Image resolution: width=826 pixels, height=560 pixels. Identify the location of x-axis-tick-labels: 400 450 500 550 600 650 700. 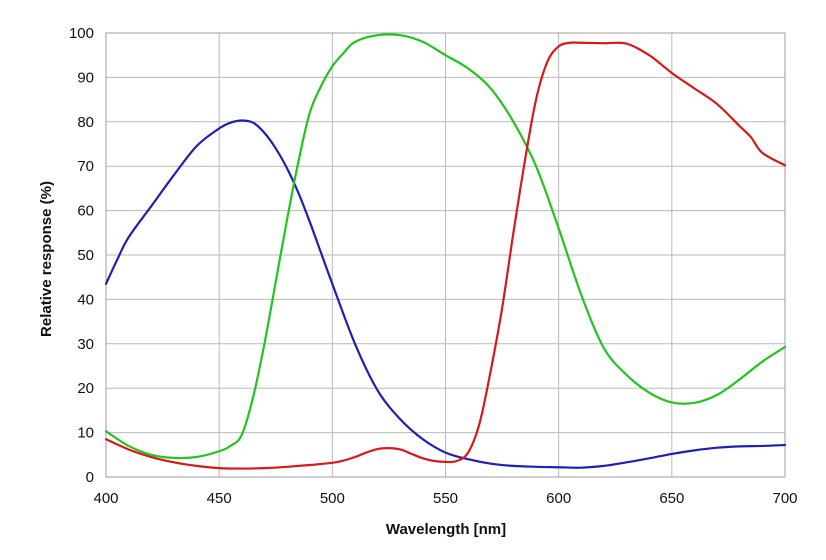
(445, 498).